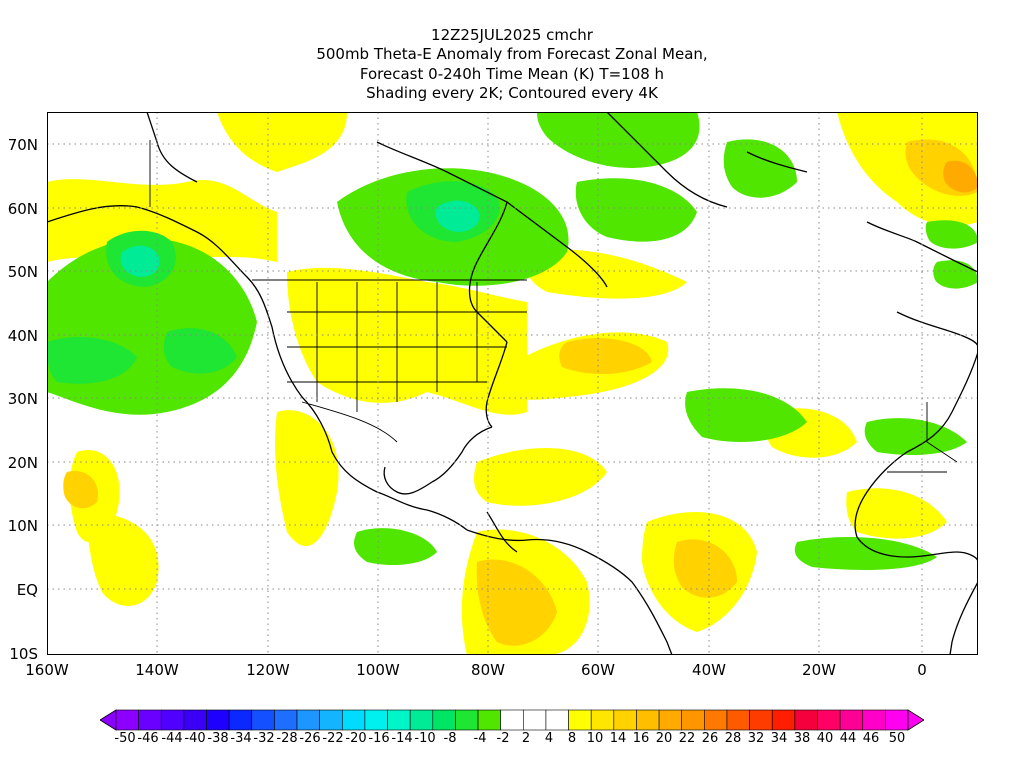 This screenshot has width=1024, height=768. I want to click on colorbar-label: 14, so click(618, 738).